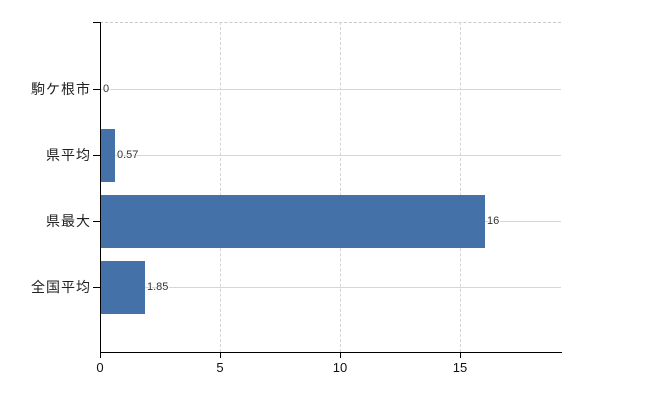 The height and width of the screenshot is (400, 650). I want to click on x-tick-label: 0, so click(100, 367).